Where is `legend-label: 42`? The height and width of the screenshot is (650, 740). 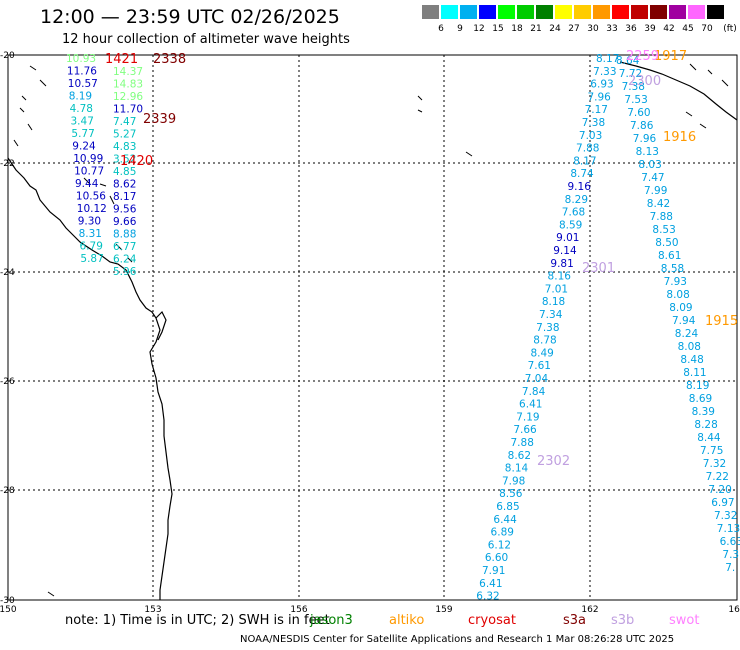 legend-label: 42 is located at coordinates (669, 29).